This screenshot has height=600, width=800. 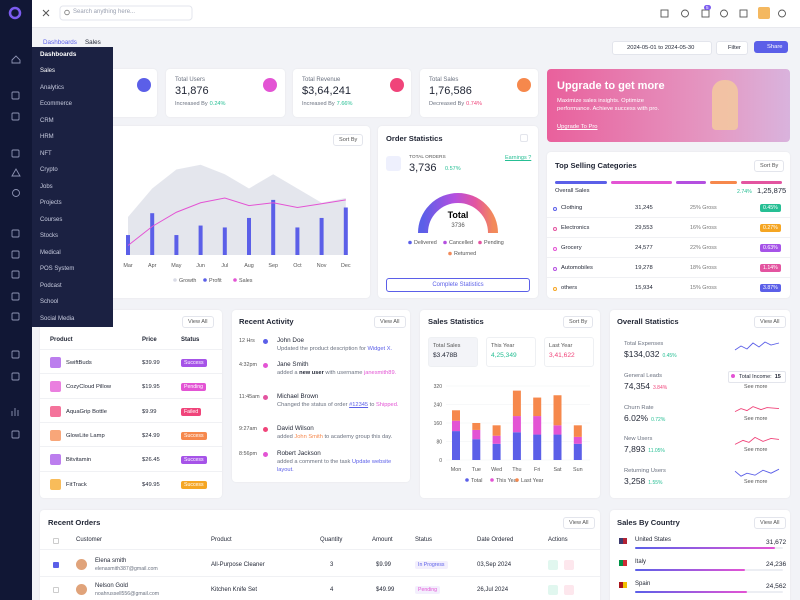 What do you see at coordinates (51, 203) in the screenshot?
I see `menu-item: Projects` at bounding box center [51, 203].